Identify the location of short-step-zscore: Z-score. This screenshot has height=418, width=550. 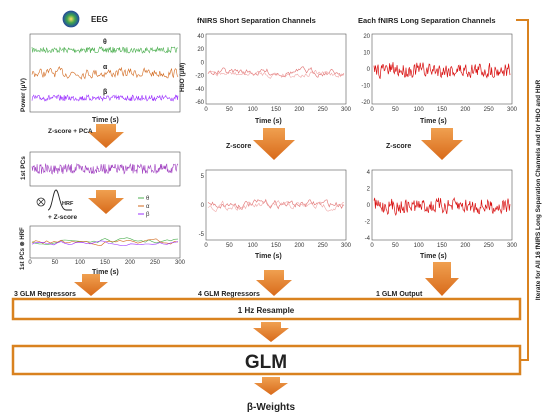
(238, 146).